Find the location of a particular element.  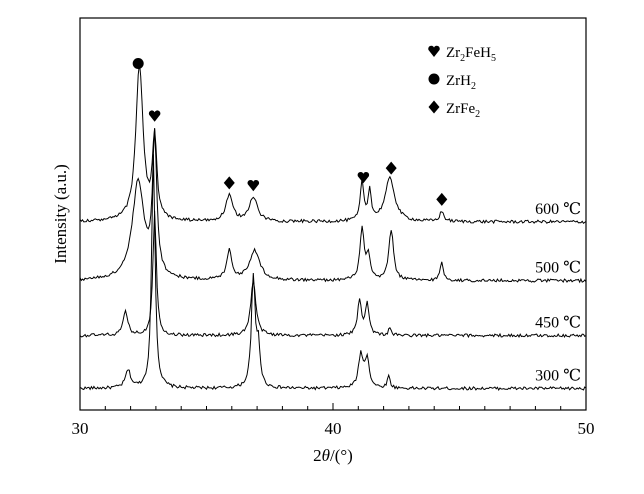

legend-label-part: Zr is located at coordinates (453, 53).